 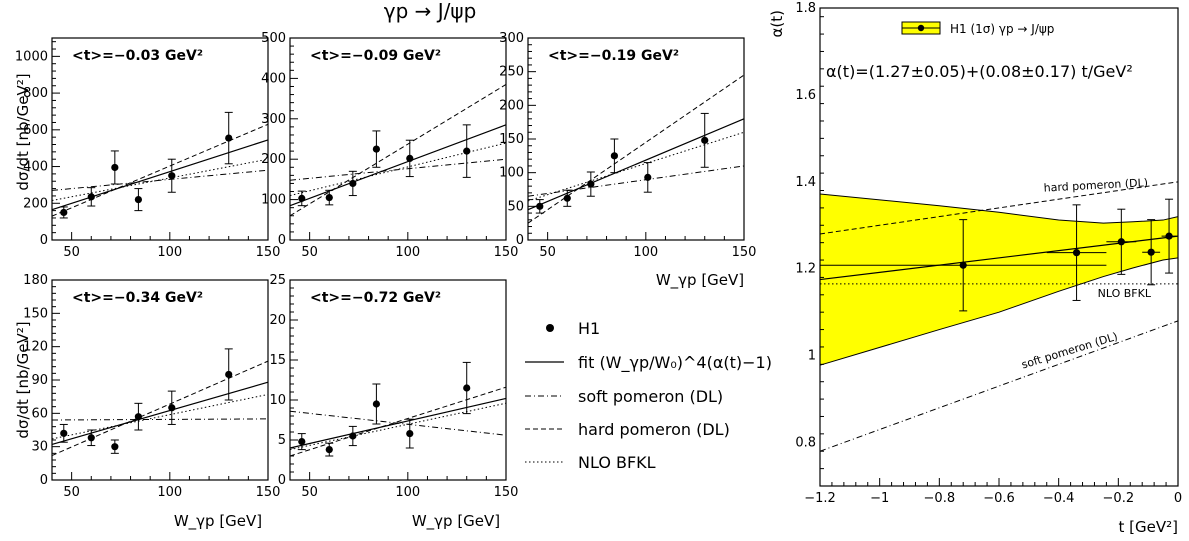 I want to click on chart-panel-4: 50 100 150 0 30 60 90 120 150 180 <t>=−0.34 GeV², so click(x=151, y=386).